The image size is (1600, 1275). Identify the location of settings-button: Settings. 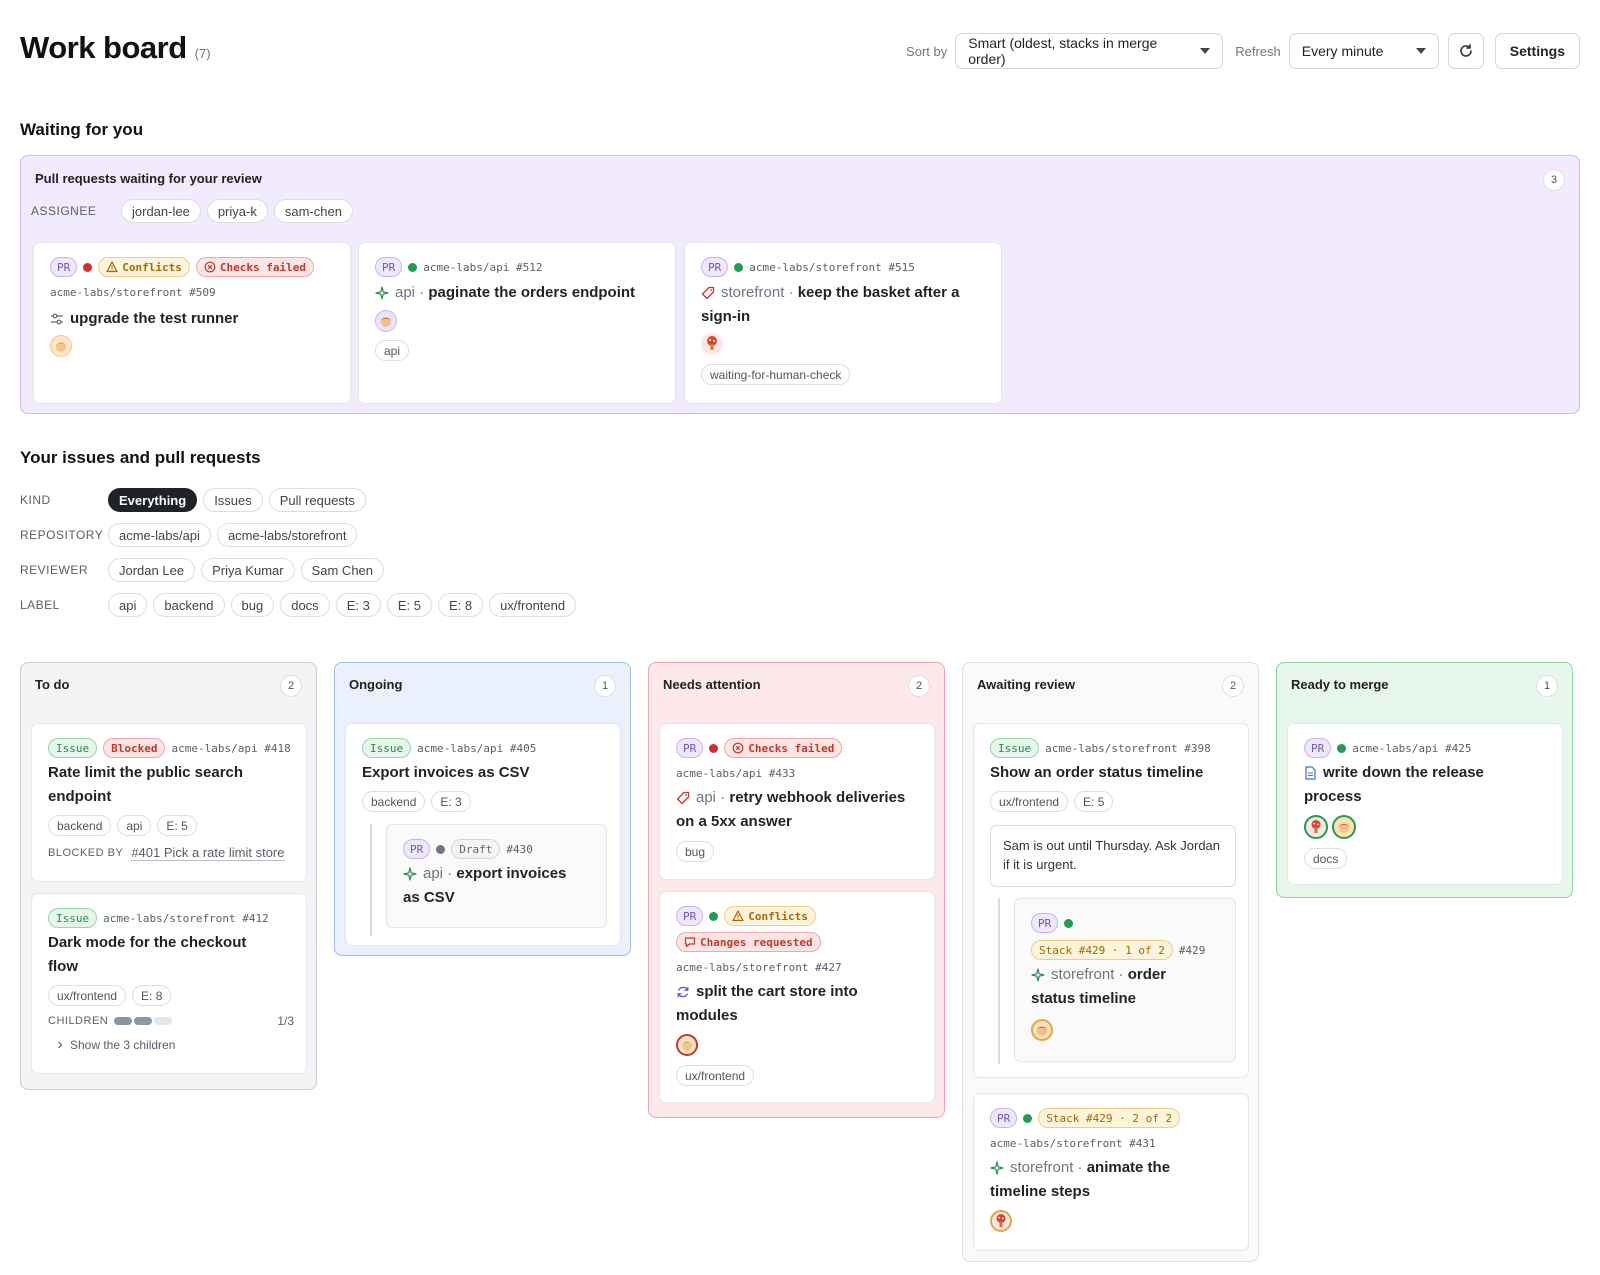
(1537, 51).